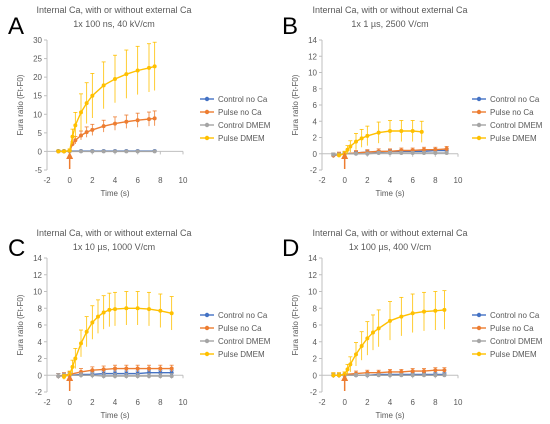 The width and height of the screenshot is (550, 424). Describe the element at coordinates (458, 180) in the screenshot. I see `x-tick-label: 10` at that location.